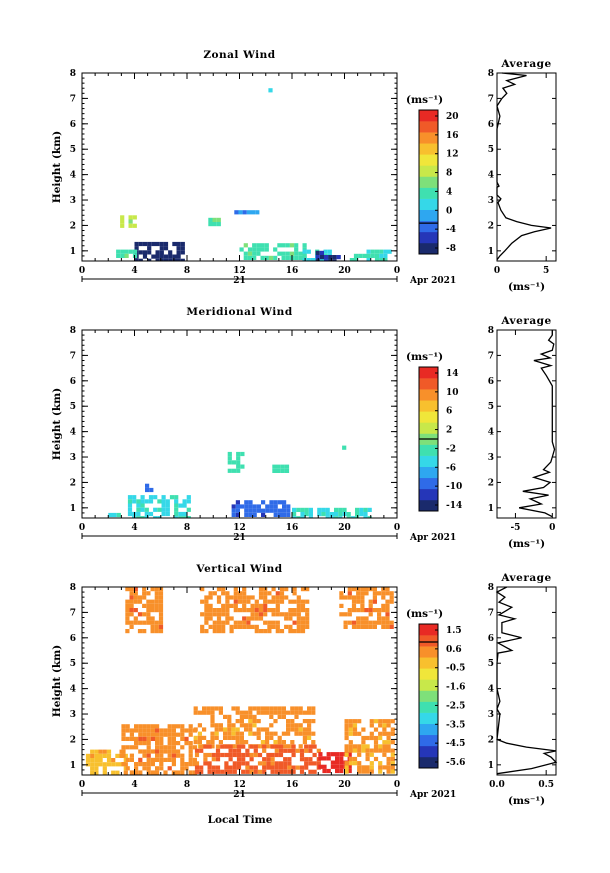  Describe the element at coordinates (491, 125) in the screenshot. I see `average-y-tick-label: 6` at that location.